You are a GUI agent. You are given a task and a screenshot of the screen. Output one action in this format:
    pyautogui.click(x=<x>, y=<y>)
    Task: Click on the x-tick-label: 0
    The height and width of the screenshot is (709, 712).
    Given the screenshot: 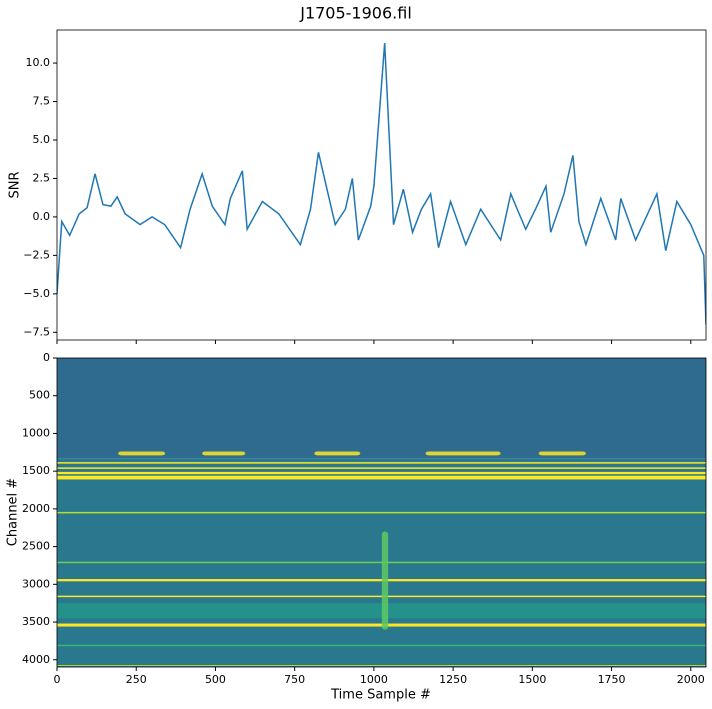 What is the action you would take?
    pyautogui.click(x=57, y=679)
    